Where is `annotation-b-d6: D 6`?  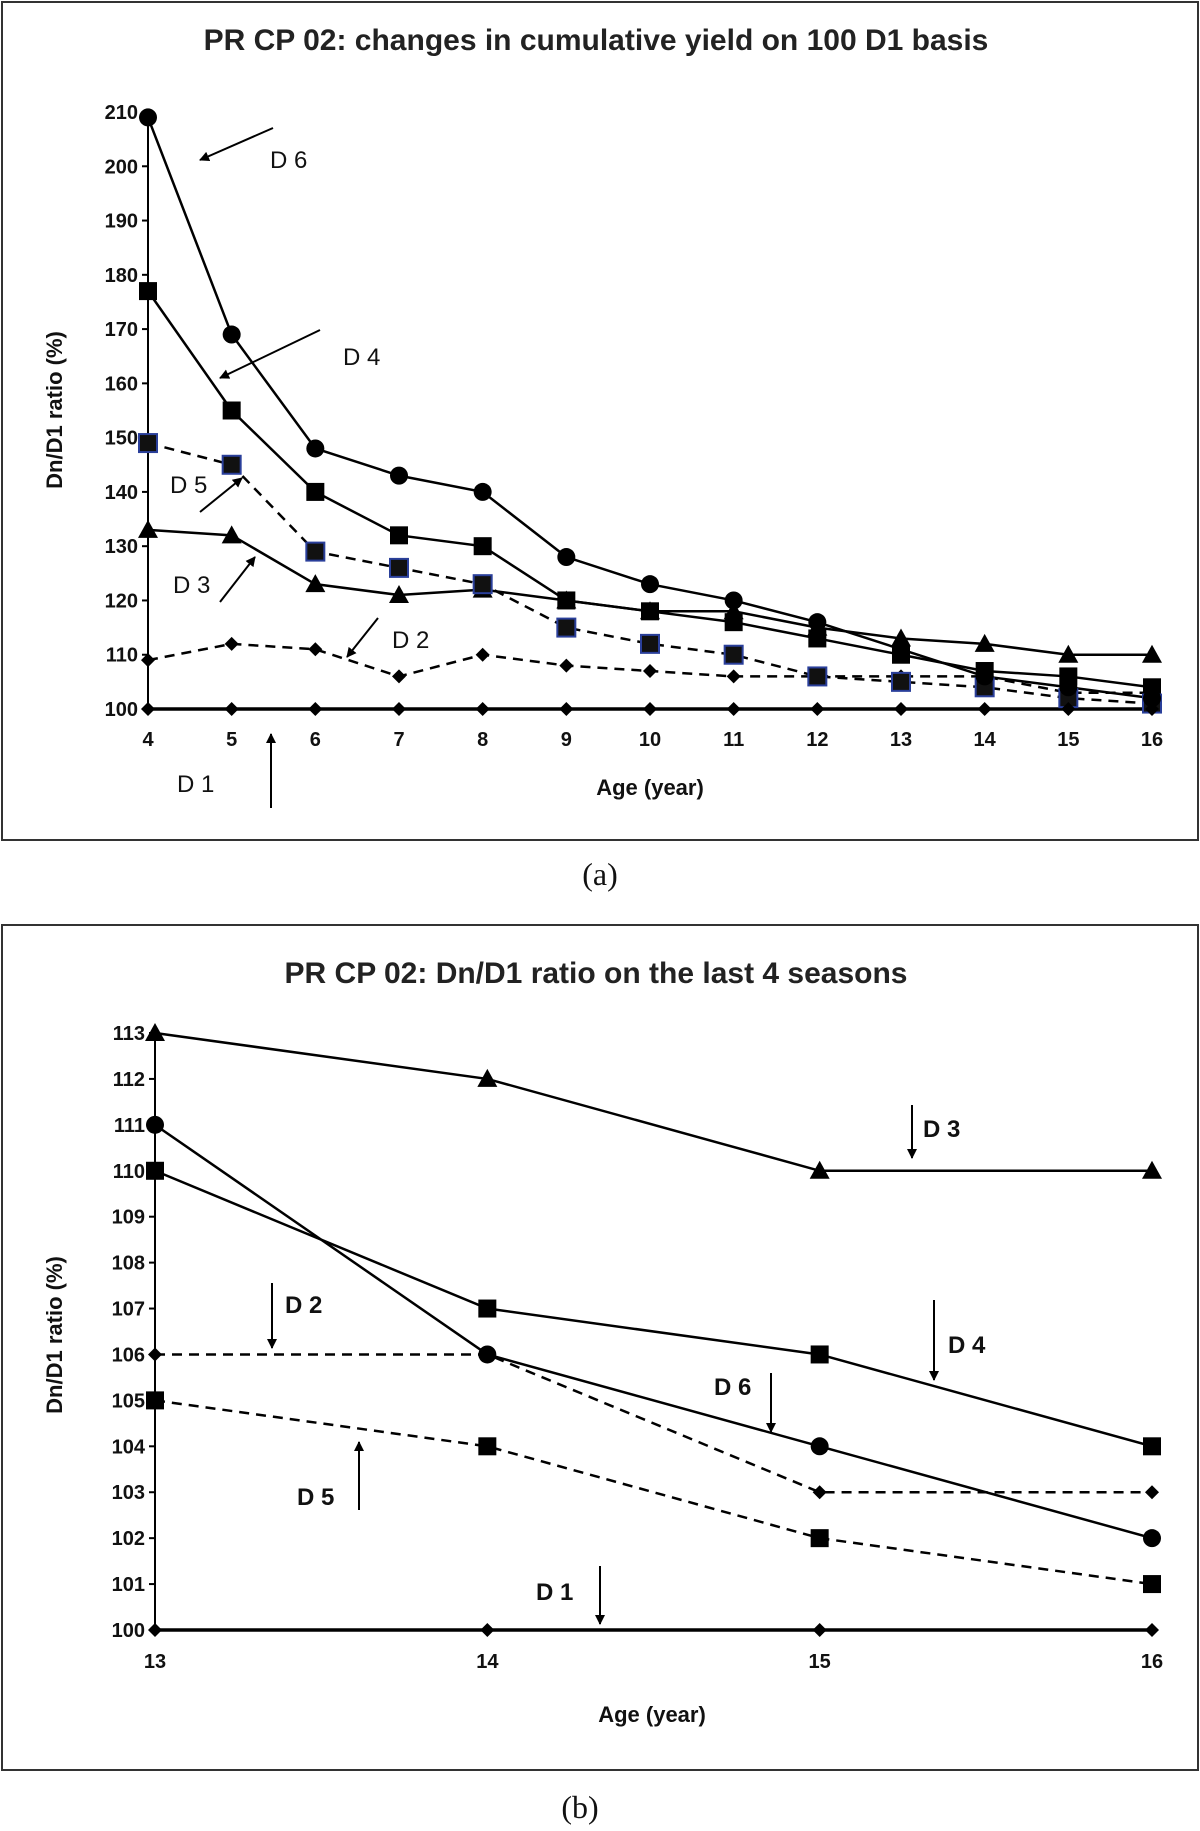
annotation-b-d6: D 6 is located at coordinates (732, 1387).